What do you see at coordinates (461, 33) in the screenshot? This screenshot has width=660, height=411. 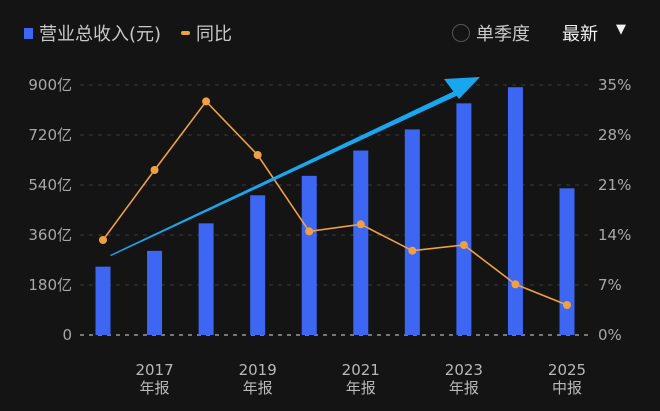 I see `radio-circle-icon` at bounding box center [461, 33].